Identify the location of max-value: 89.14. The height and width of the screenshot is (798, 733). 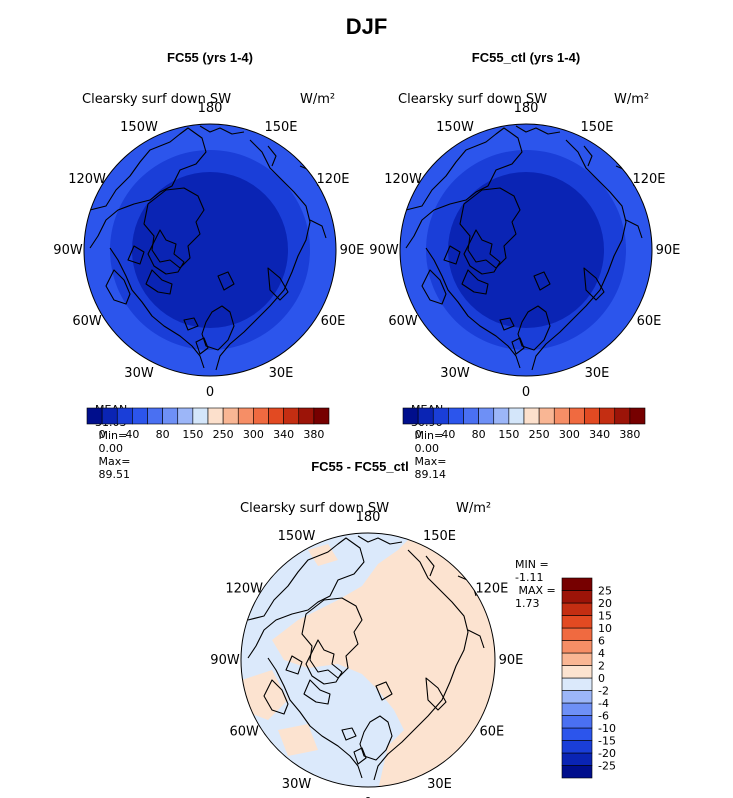
(430, 474).